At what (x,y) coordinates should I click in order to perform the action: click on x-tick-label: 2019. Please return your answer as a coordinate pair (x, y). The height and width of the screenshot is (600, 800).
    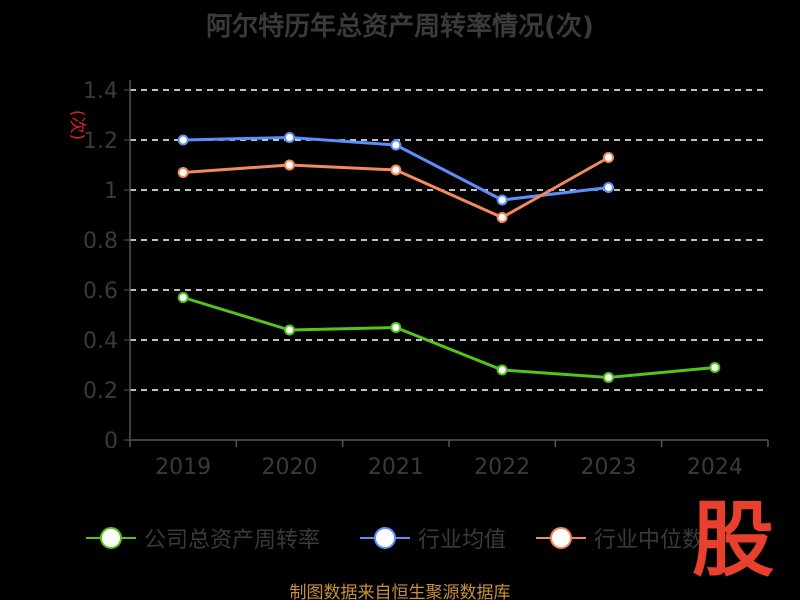
    Looking at the image, I should click on (183, 467).